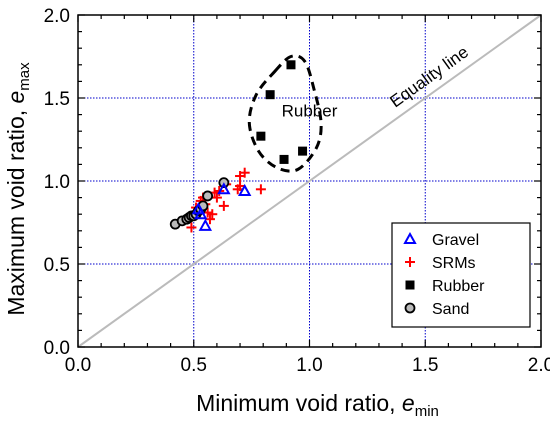  I want to click on legend-marker-gravel, so click(410, 237).